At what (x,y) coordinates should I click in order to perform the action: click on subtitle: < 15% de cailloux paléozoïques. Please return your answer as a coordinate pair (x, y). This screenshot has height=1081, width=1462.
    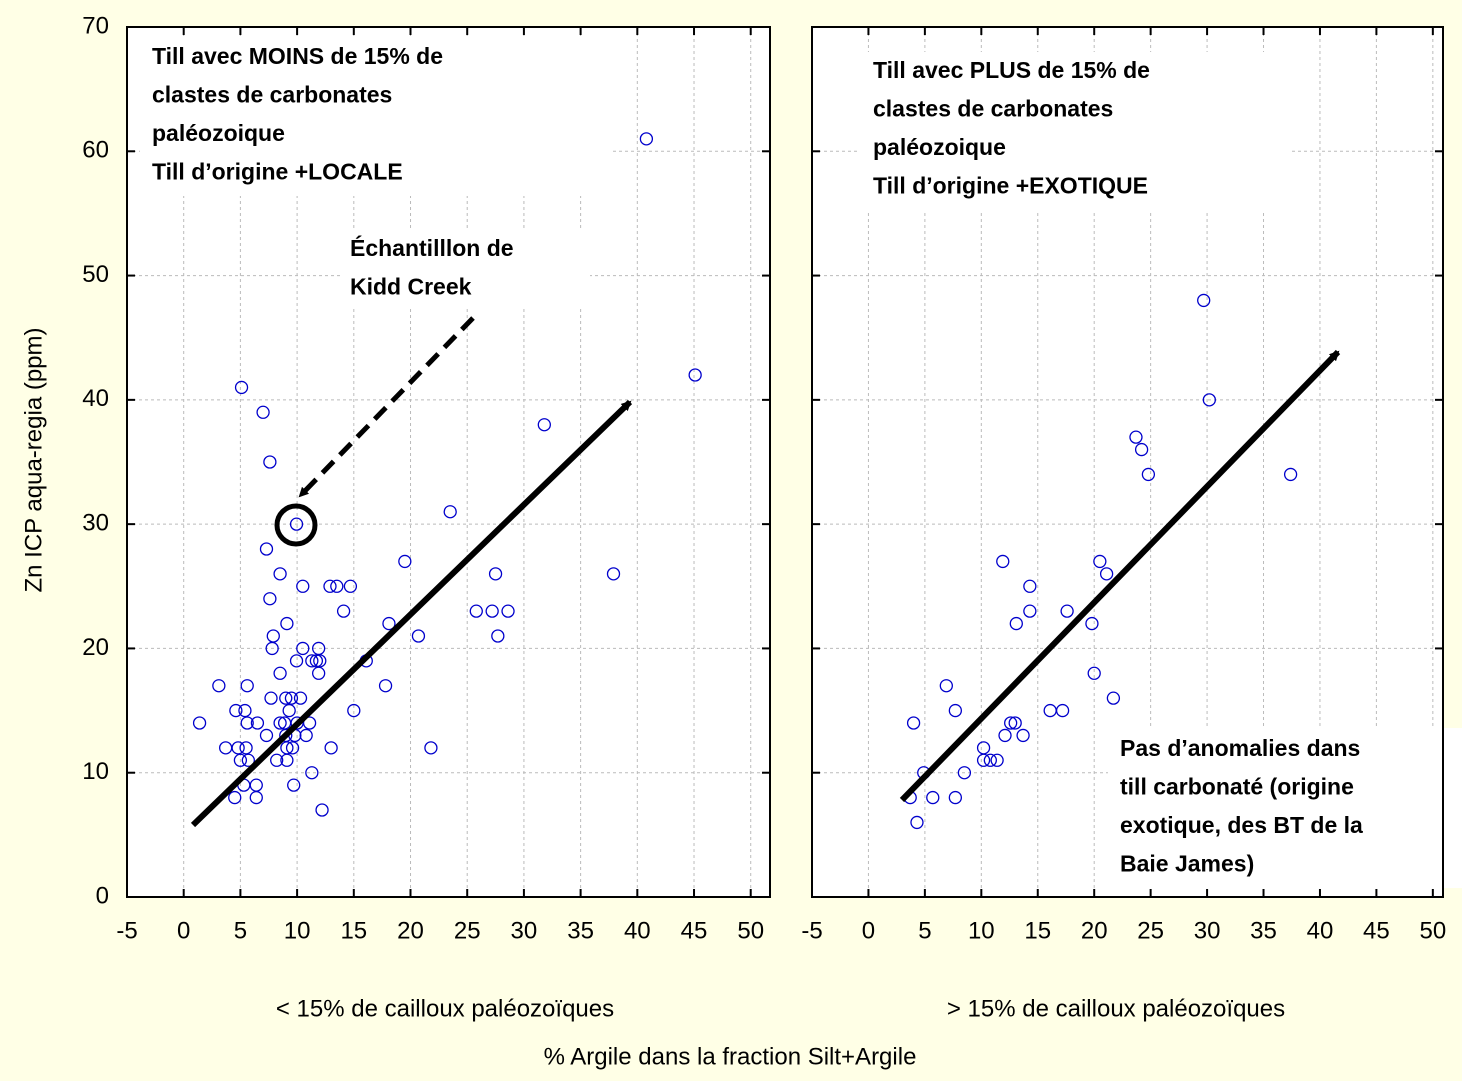
    Looking at the image, I should click on (445, 1008).